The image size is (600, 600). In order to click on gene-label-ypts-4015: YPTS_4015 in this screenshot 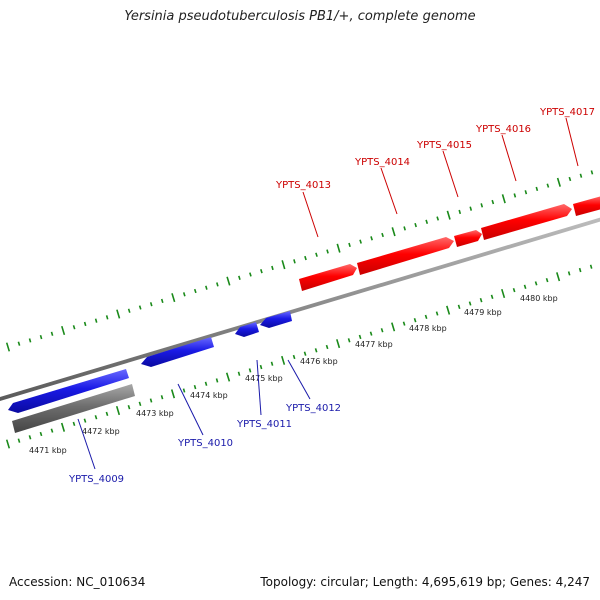, I will do `click(444, 145)`.